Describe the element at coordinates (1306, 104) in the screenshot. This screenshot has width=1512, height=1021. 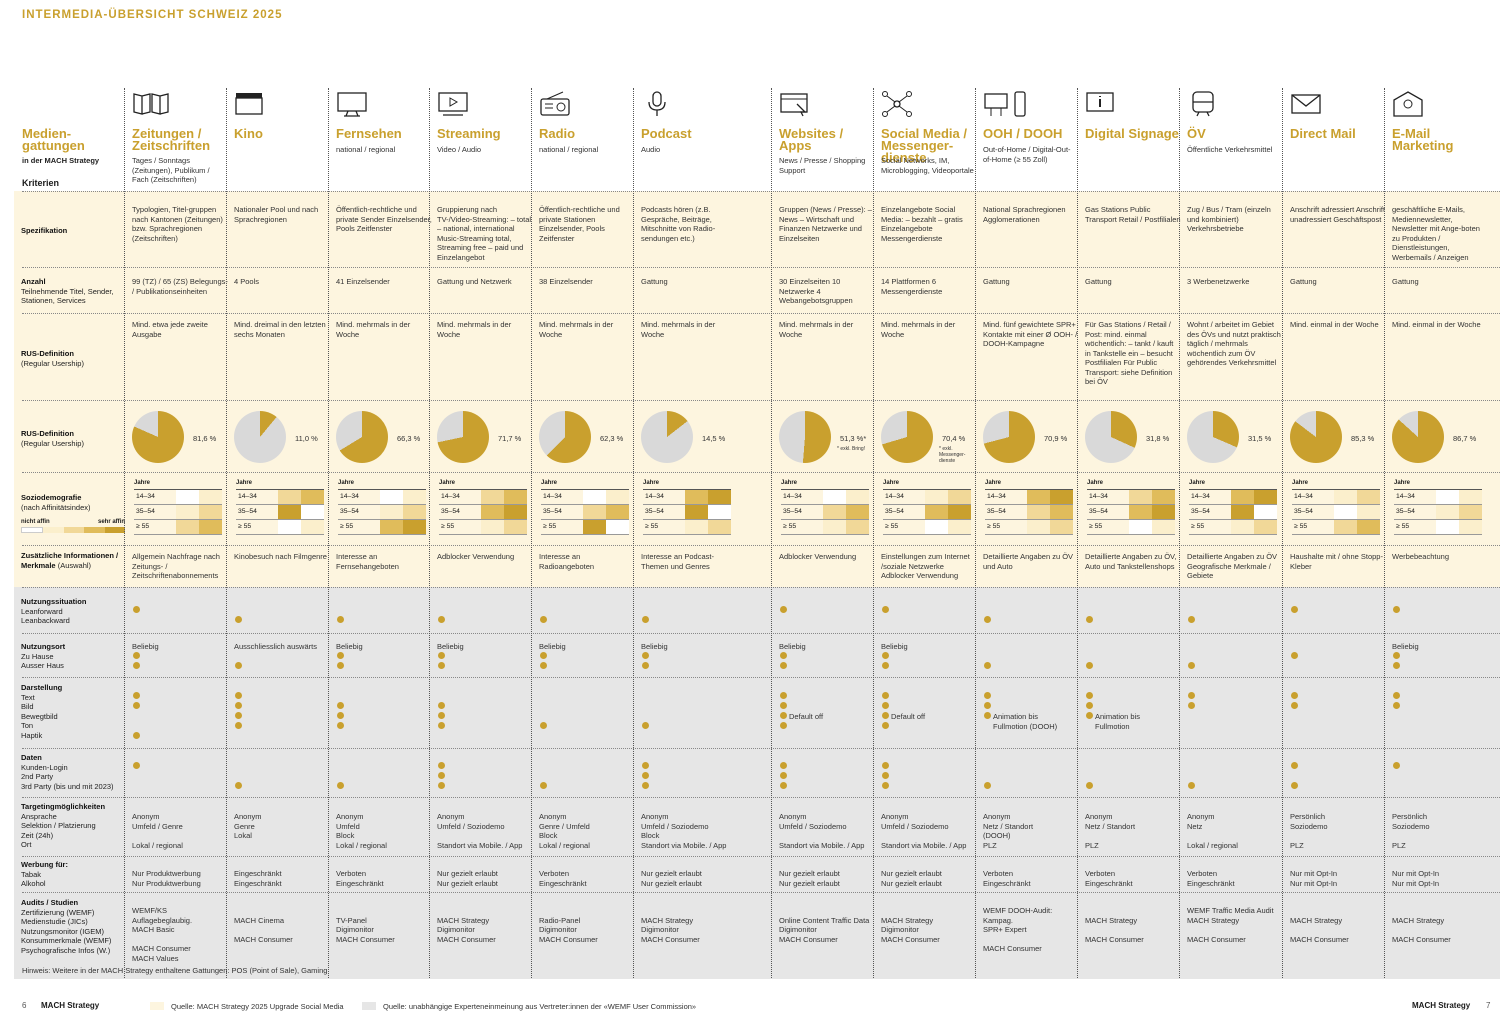
I see `envelope-icon` at that location.